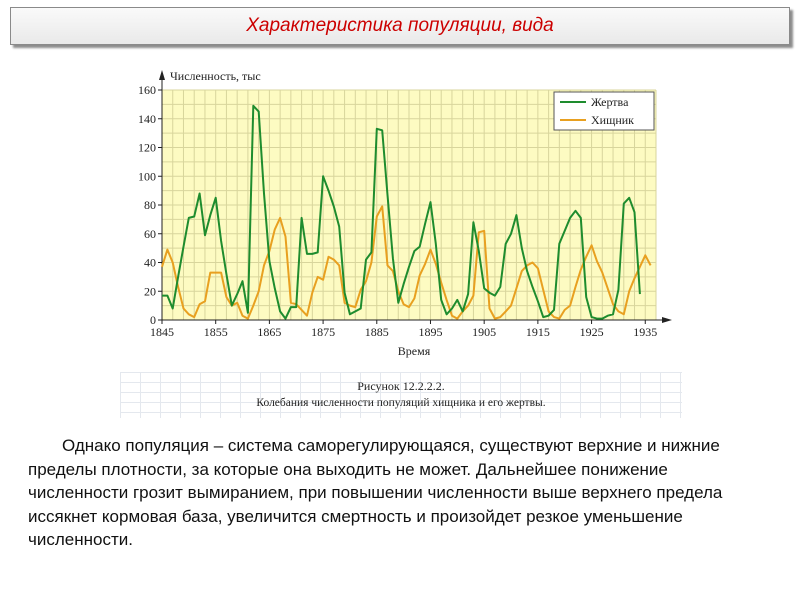 The height and width of the screenshot is (600, 800). What do you see at coordinates (150, 263) in the screenshot?
I see `y-tick-label: 40` at bounding box center [150, 263].